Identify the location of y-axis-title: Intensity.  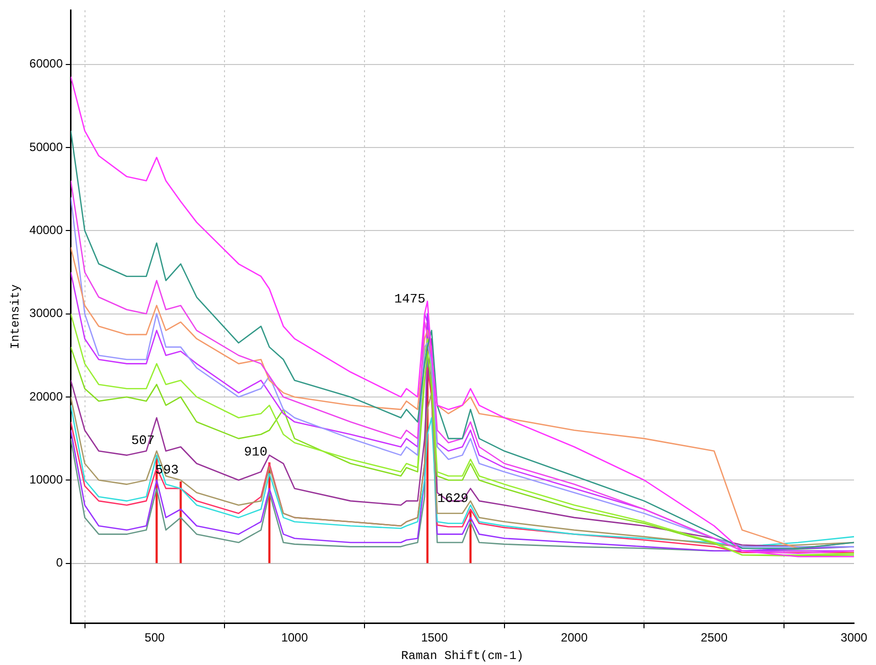
(15, 317).